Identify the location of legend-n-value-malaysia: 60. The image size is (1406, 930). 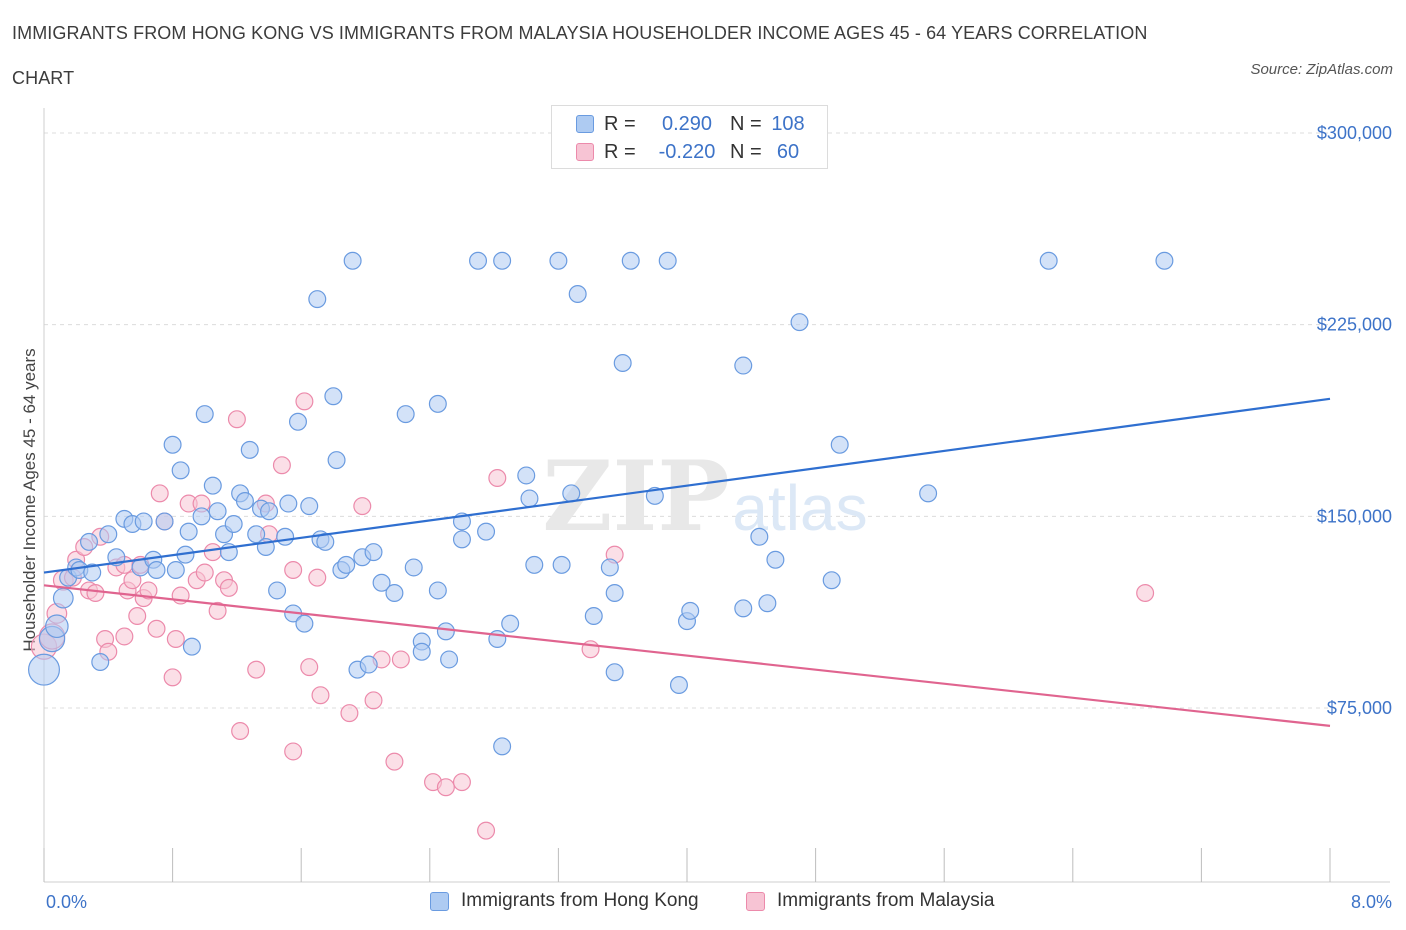
(788, 151).